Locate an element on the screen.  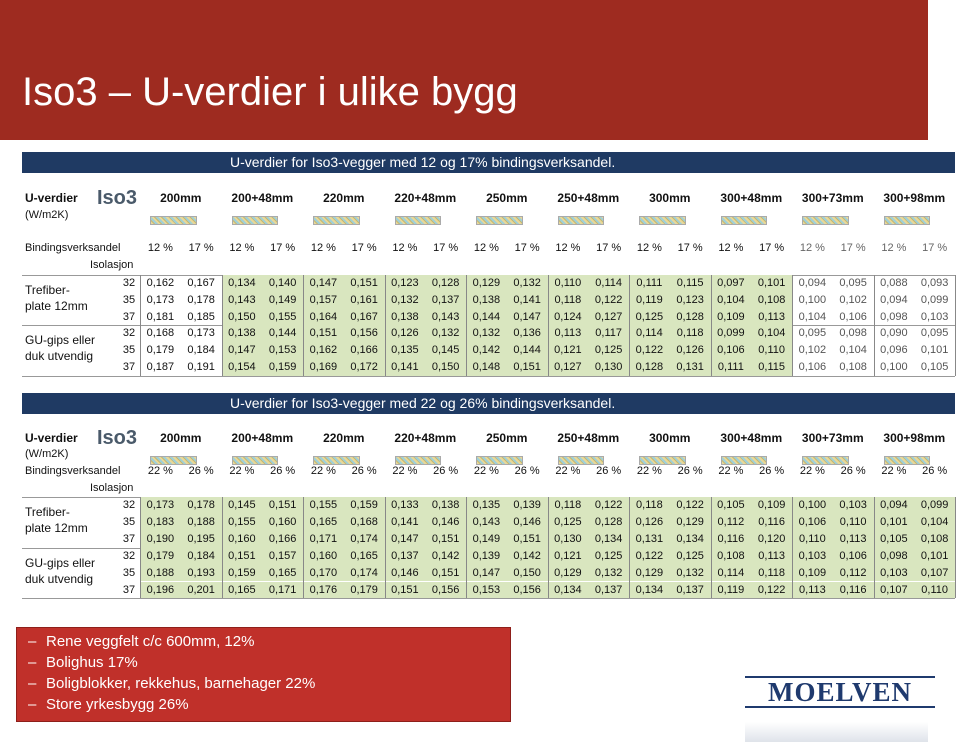
insulation-value: 32 is located at coordinates (129, 505).